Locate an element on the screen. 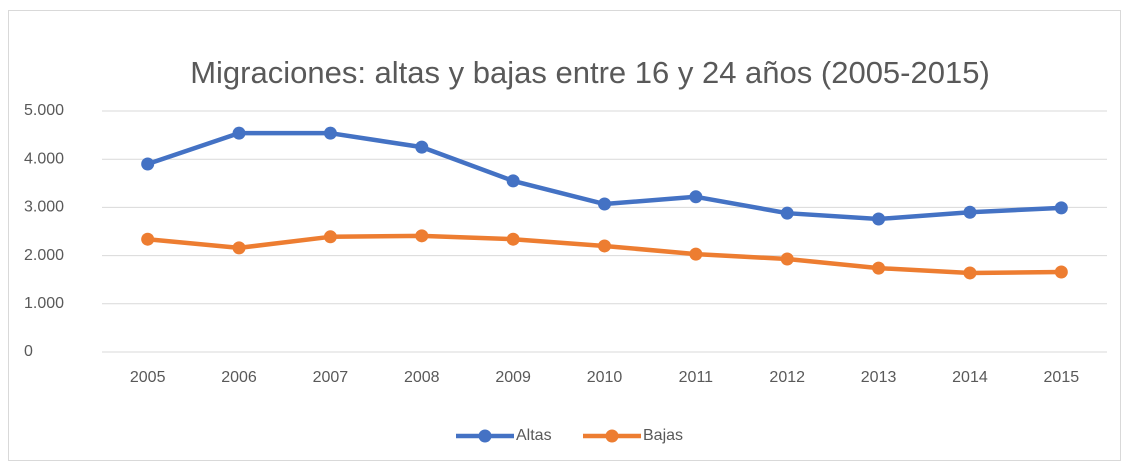 This screenshot has height=466, width=1129. x-tick-label: 2012 is located at coordinates (787, 377).